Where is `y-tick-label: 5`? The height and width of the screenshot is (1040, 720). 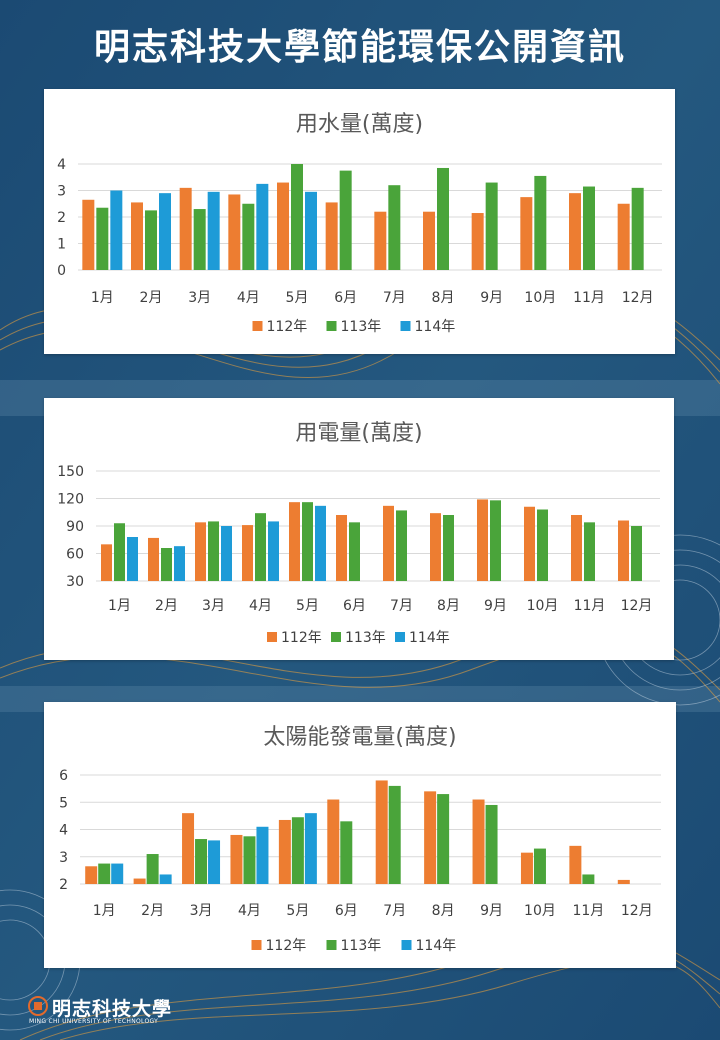 y-tick-label: 5 is located at coordinates (63, 803).